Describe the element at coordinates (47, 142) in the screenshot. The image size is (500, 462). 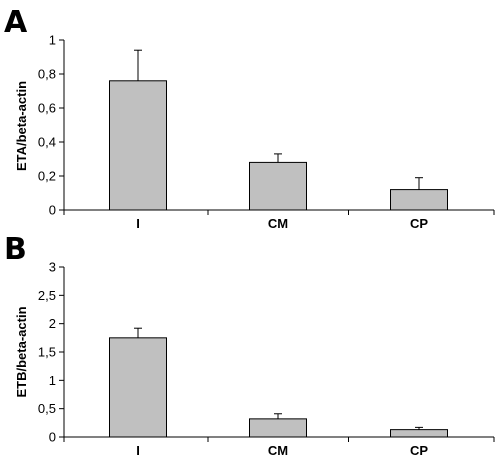
I see `y-tick-label-a-2: 0,4` at that location.